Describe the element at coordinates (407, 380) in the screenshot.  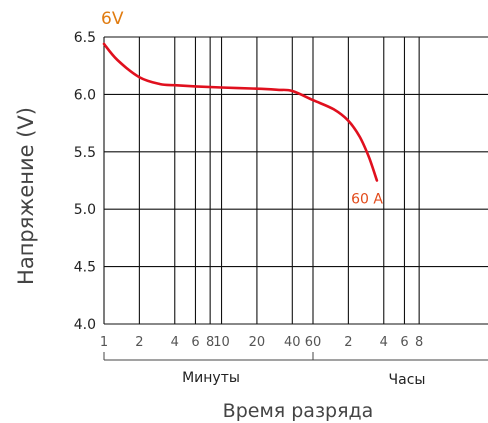
I see `group-label-hours: Часы` at that location.